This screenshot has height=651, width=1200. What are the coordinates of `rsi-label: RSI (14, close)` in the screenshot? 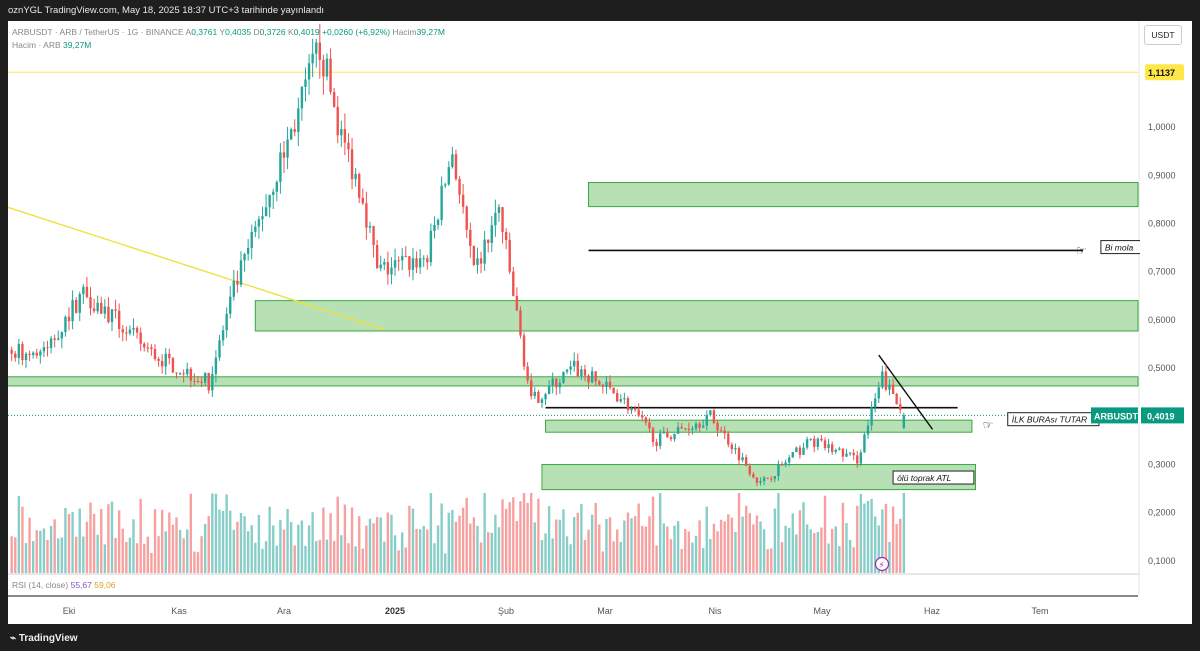 It's located at (40, 585).